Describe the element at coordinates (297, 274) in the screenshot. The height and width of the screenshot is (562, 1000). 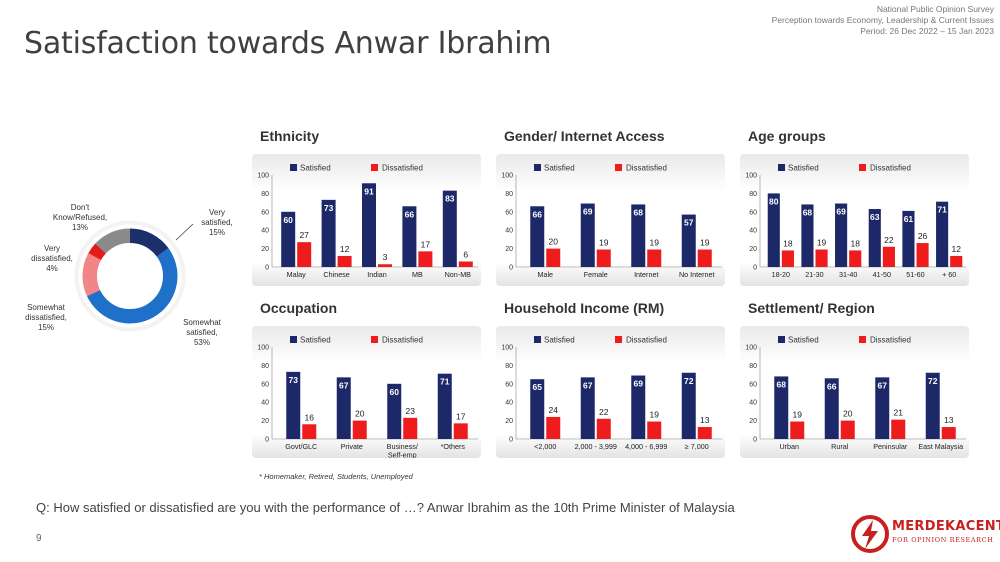
I see `x-category-label: Malay` at that location.